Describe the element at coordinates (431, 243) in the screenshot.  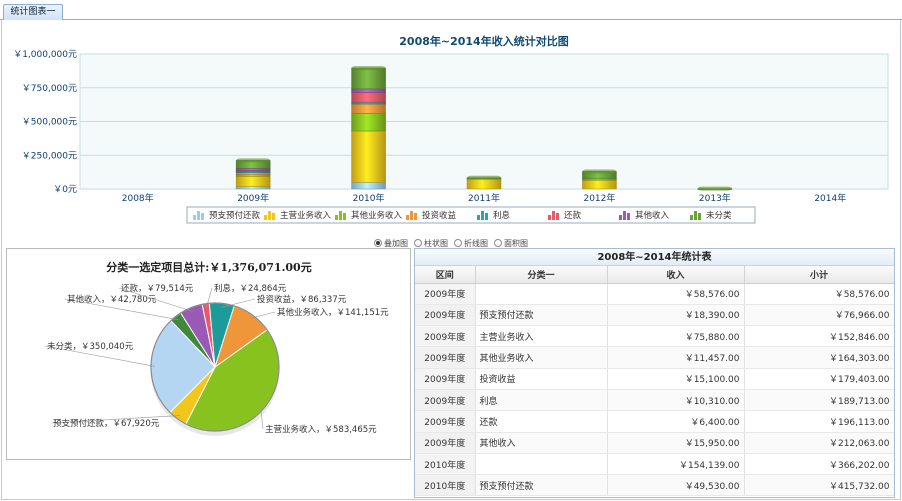
I see `chart-type-radio: 柱状图` at that location.